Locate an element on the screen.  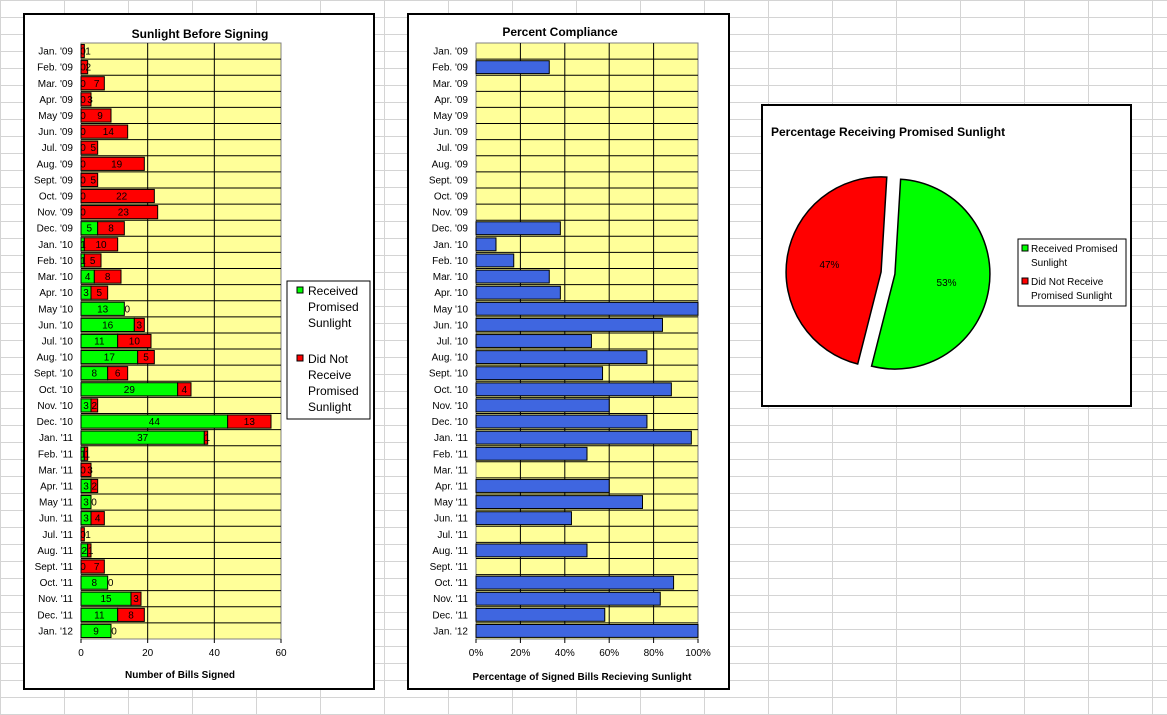
y-tick-label: Aug. '10 is located at coordinates (55, 358).